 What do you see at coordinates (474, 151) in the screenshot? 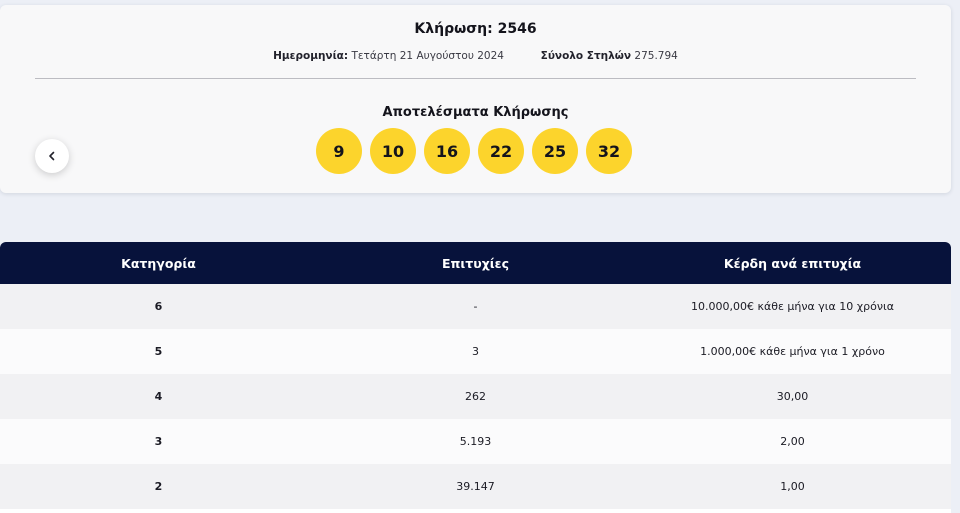
I see `winning-numbers: 9 10 16 22 25 32` at bounding box center [474, 151].